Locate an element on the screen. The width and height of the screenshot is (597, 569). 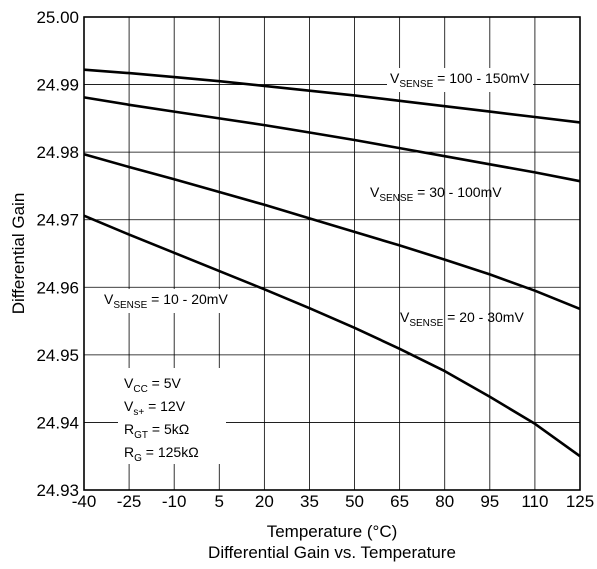
x-tick-label: -40 is located at coordinates (84, 501).